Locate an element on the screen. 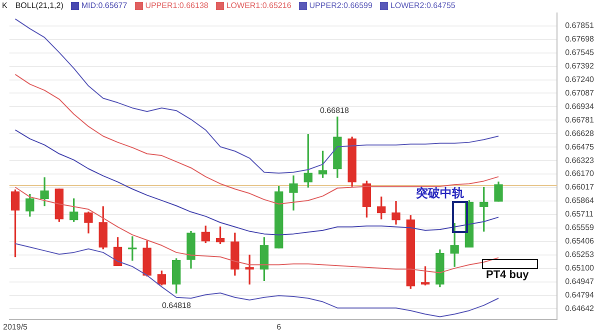  y-tick-label: 0.65100 is located at coordinates (580, 268).